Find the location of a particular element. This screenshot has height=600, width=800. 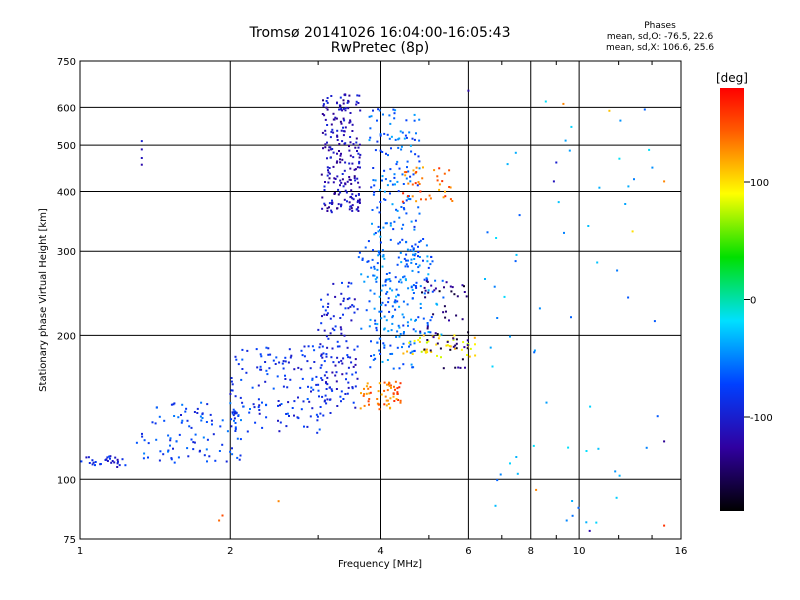

phase-stats-x: mean, sd,X: 106.6, 25.6 is located at coordinates (660, 48).